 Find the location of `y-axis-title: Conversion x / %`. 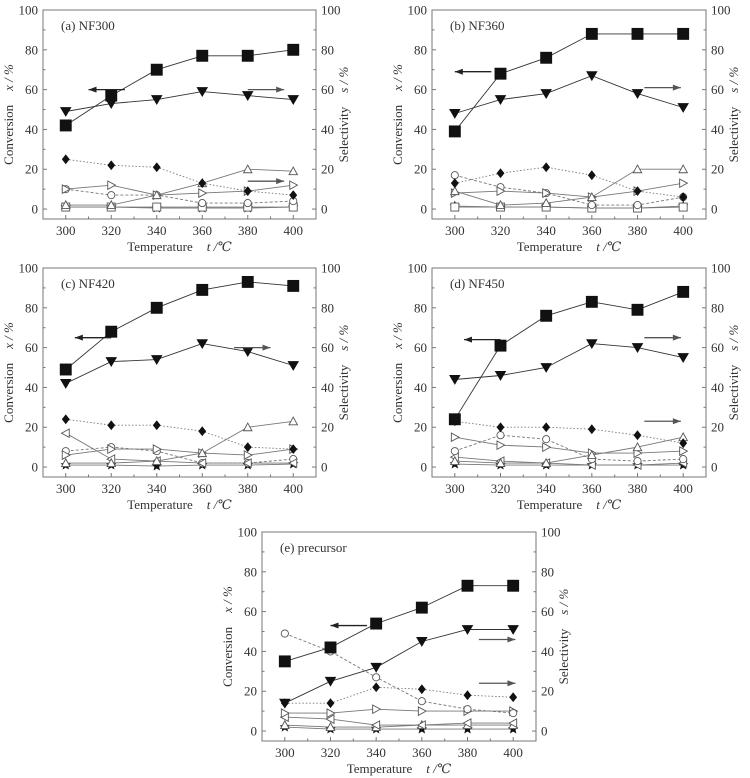

y-axis-title: Conversion x / % is located at coordinates (8, 114).